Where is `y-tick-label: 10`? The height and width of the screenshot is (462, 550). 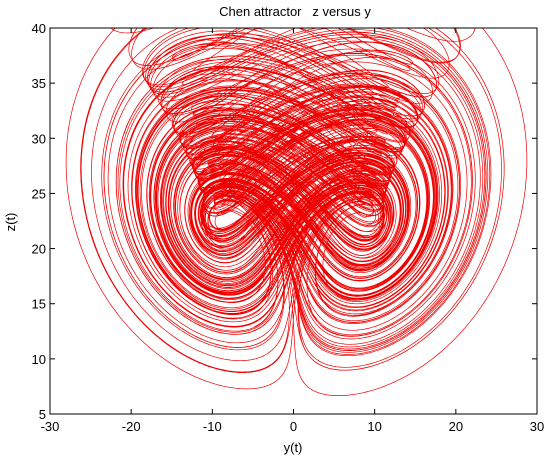 y-tick-label: 10 is located at coordinates (39, 359).